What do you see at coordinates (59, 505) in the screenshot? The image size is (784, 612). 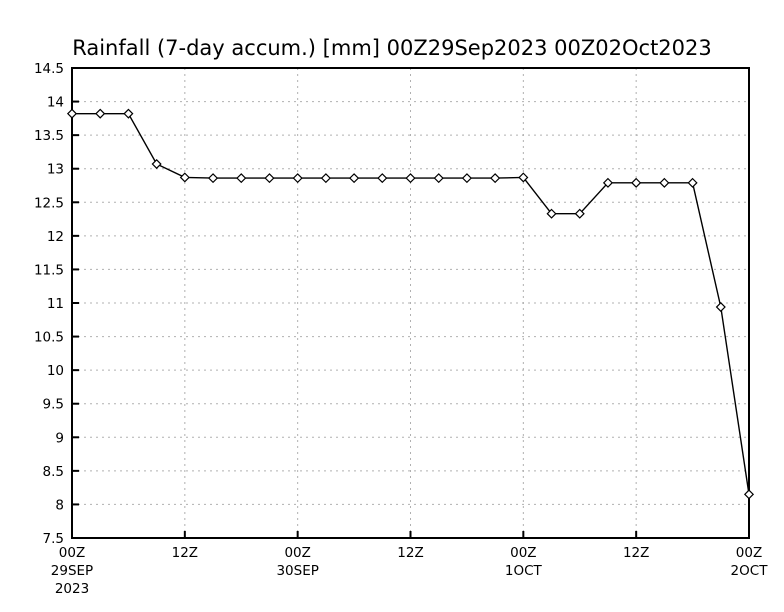 I see `y-tick-label: 8` at bounding box center [59, 505].